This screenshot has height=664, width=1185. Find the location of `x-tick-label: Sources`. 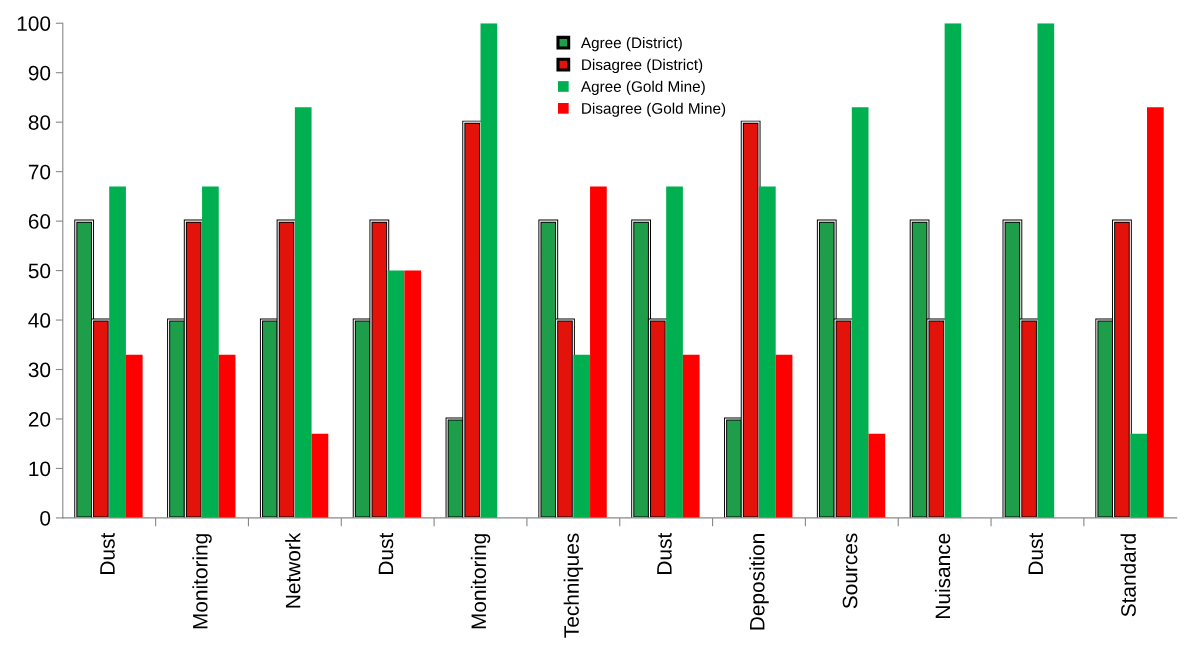

x-tick-label: Sources is located at coordinates (850, 571).